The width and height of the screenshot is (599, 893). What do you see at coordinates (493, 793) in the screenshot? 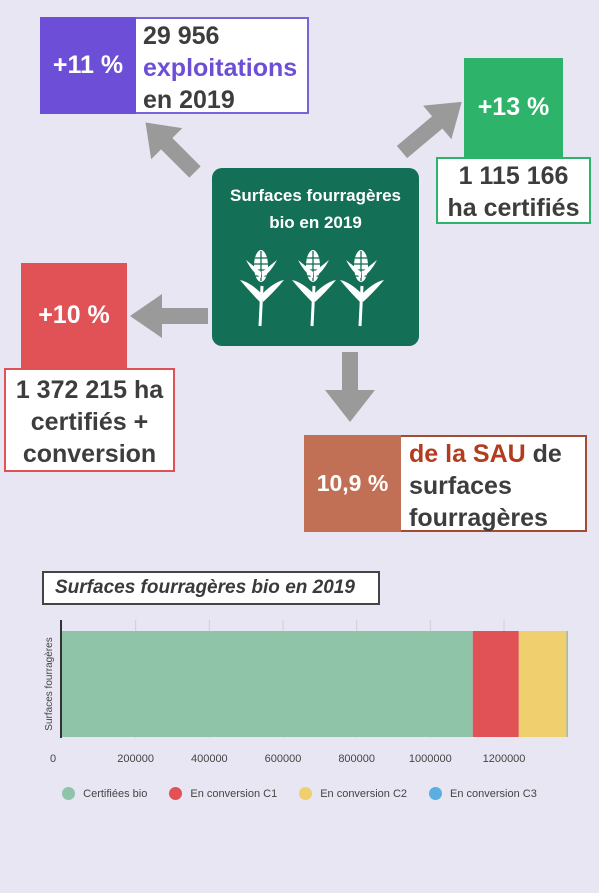
I see `legend-label: En conversion C3` at bounding box center [493, 793].